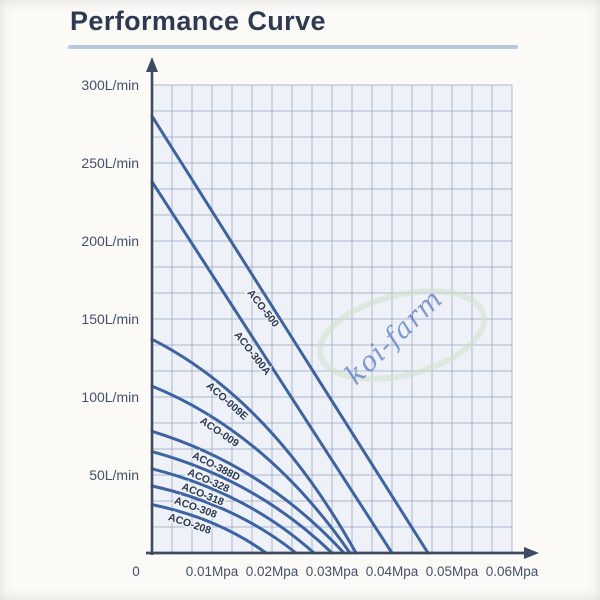  I want to click on x-tick-label: 0, so click(136, 571).